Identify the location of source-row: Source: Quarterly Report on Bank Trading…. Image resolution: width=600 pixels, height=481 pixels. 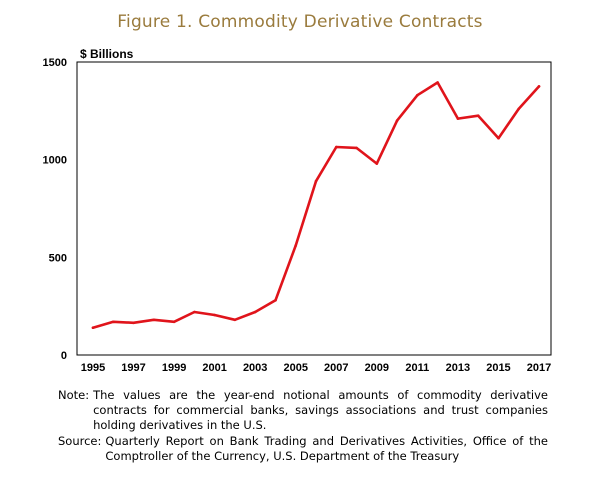
(303, 449).